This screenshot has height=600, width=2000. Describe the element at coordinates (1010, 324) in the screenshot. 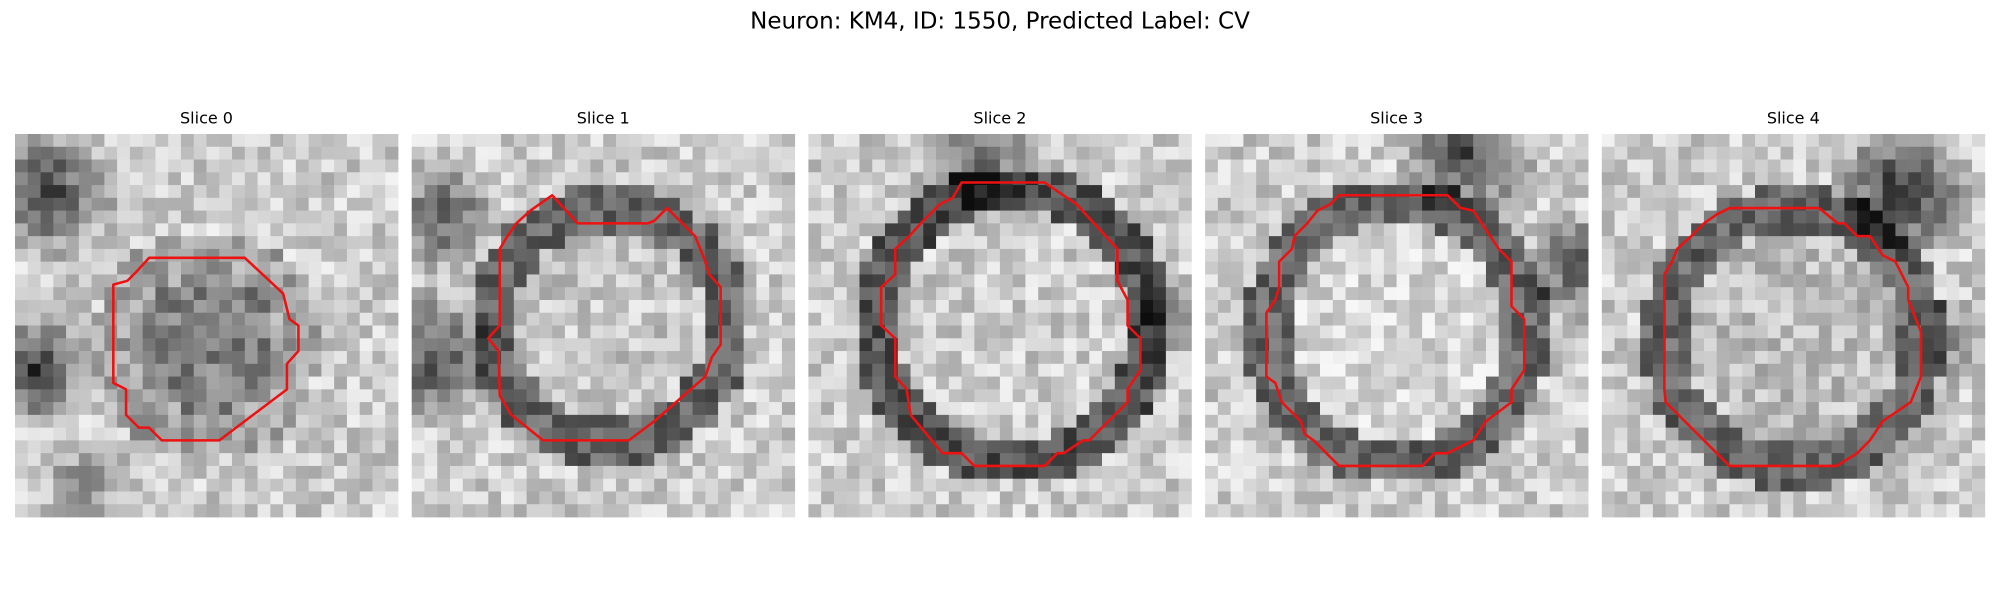

I see `contour` at that location.